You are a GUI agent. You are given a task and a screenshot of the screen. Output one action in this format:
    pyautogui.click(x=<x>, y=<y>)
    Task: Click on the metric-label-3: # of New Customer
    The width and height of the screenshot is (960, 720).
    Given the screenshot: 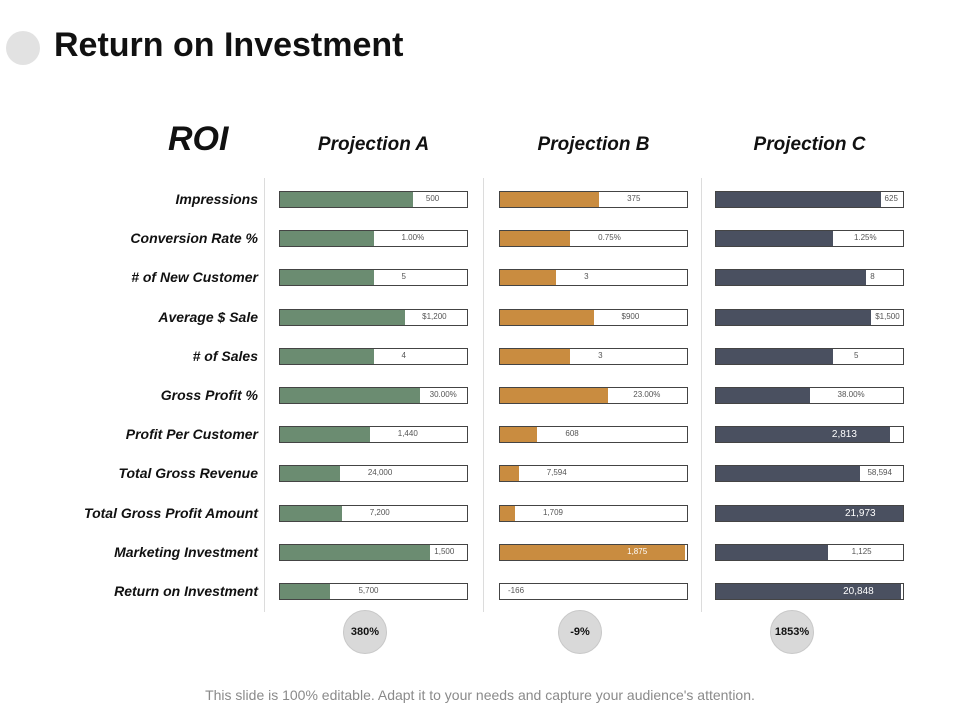 What is the action you would take?
    pyautogui.click(x=194, y=277)
    